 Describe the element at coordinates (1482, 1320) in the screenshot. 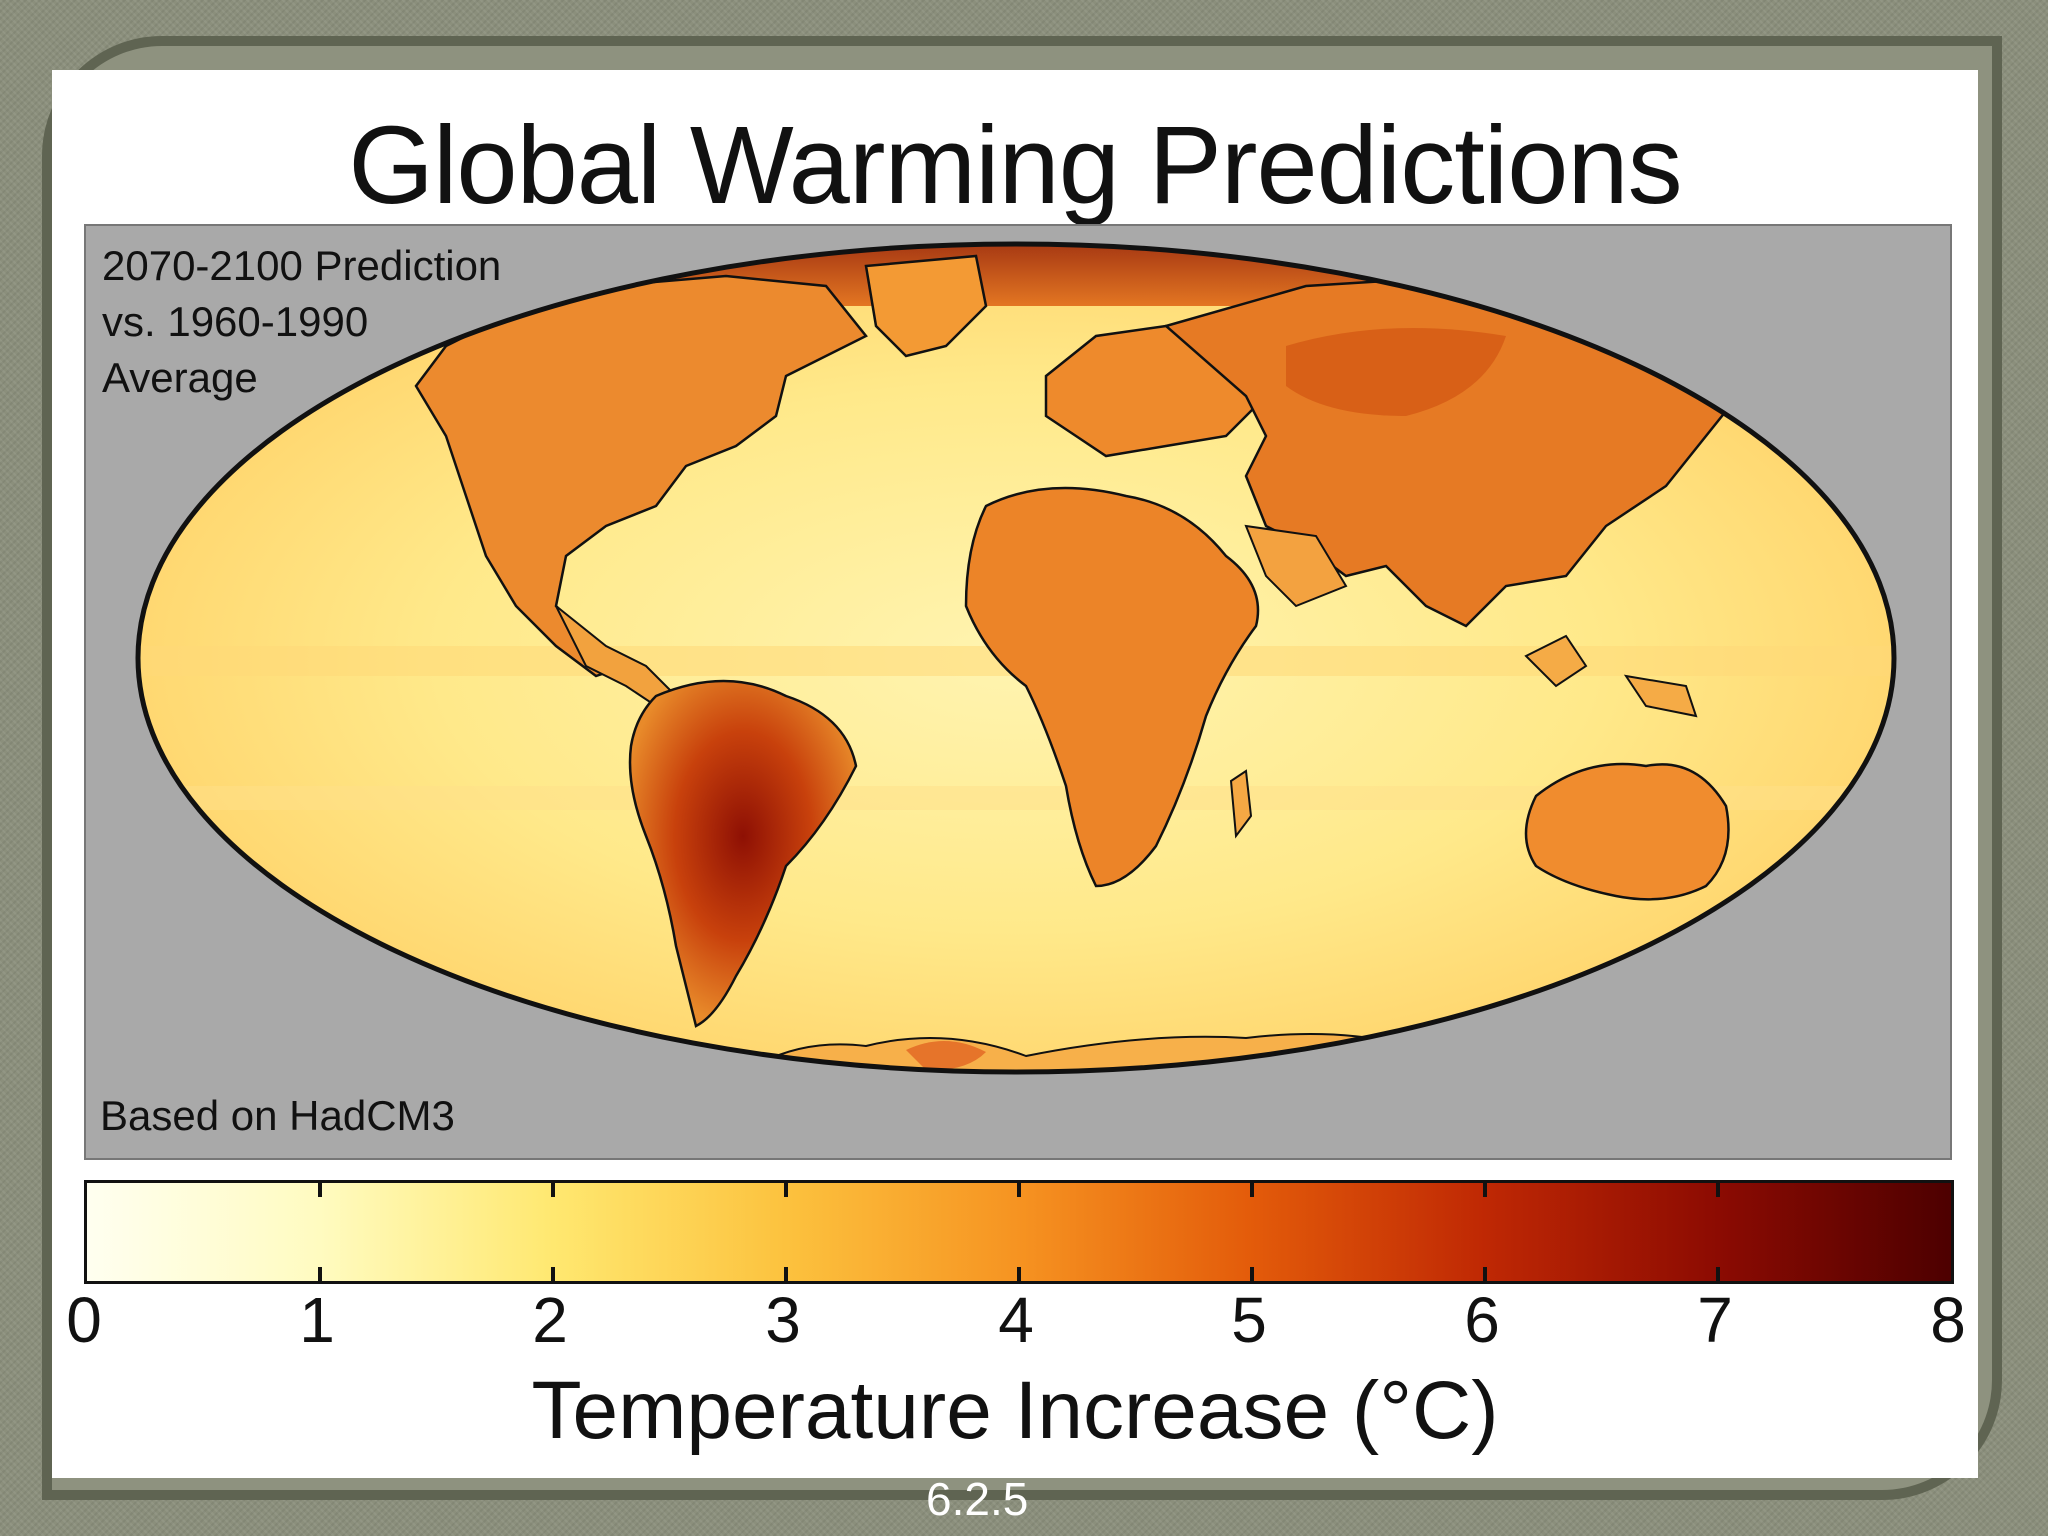

I see `colorbar-tick-label: 6` at that location.